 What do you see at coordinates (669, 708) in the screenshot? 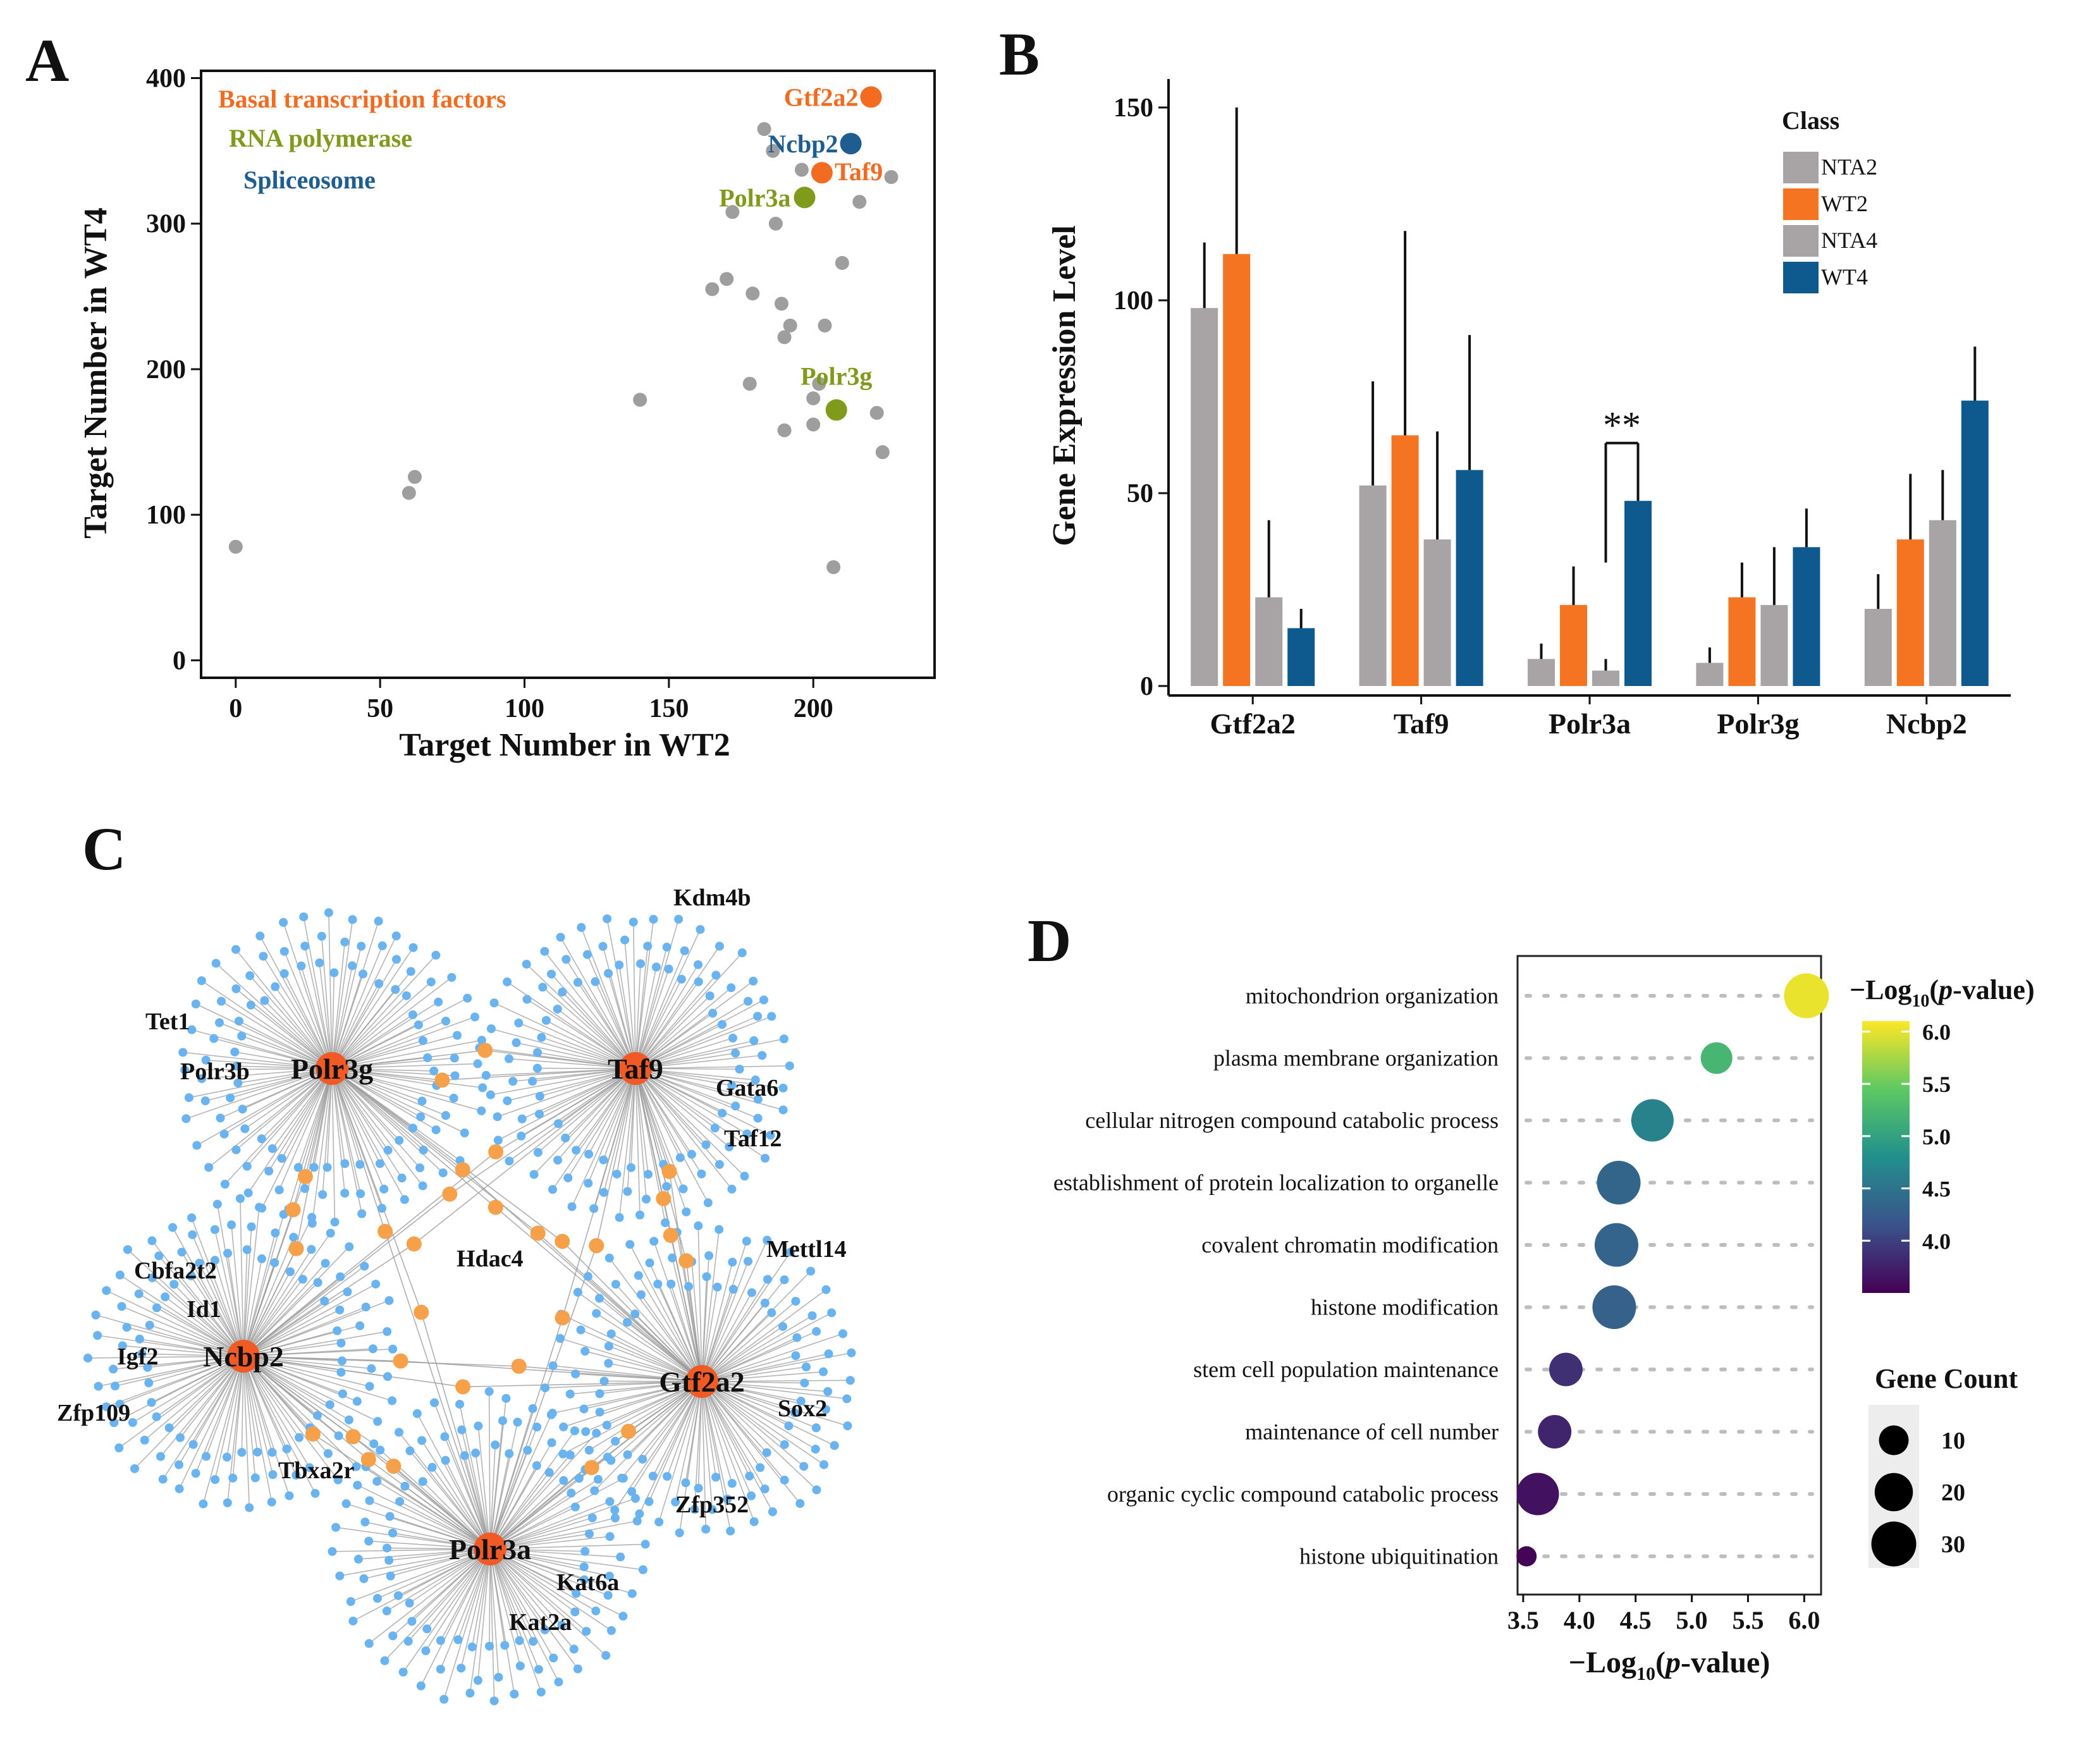
I see `x-tick-label: 150` at bounding box center [669, 708].